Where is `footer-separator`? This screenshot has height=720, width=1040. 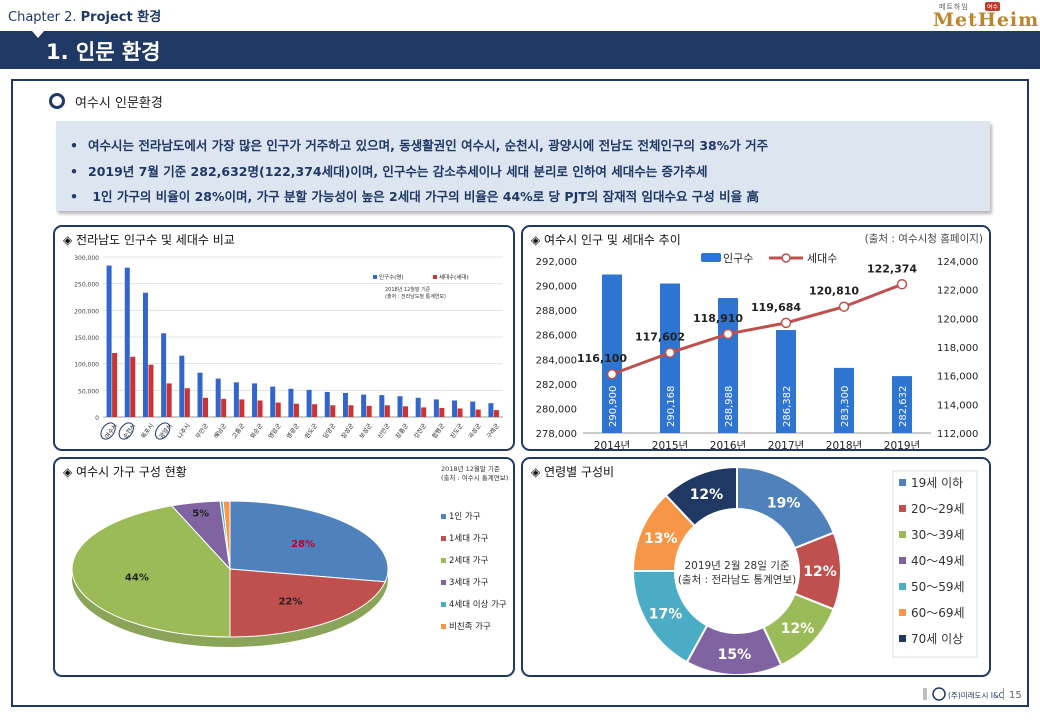
footer-separator is located at coordinates (1003, 694).